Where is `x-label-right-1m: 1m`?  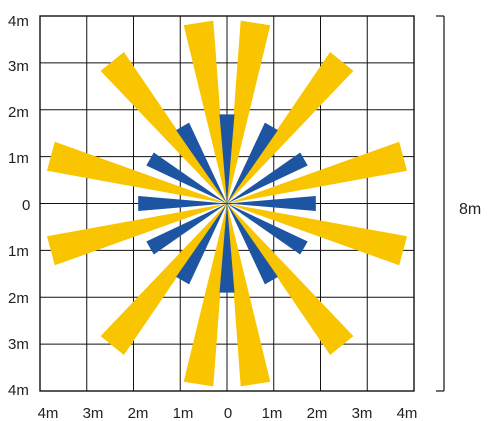
x-label-right-1m: 1m is located at coordinates (272, 413).